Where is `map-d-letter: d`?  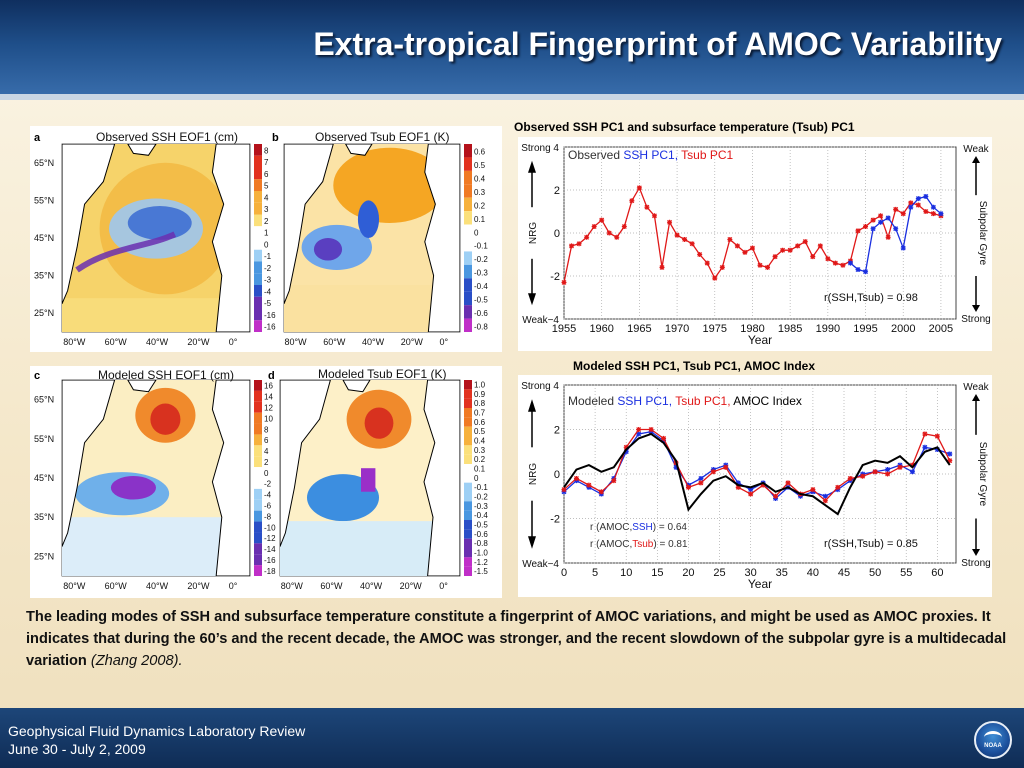
map-d-letter: d is located at coordinates (271, 376).